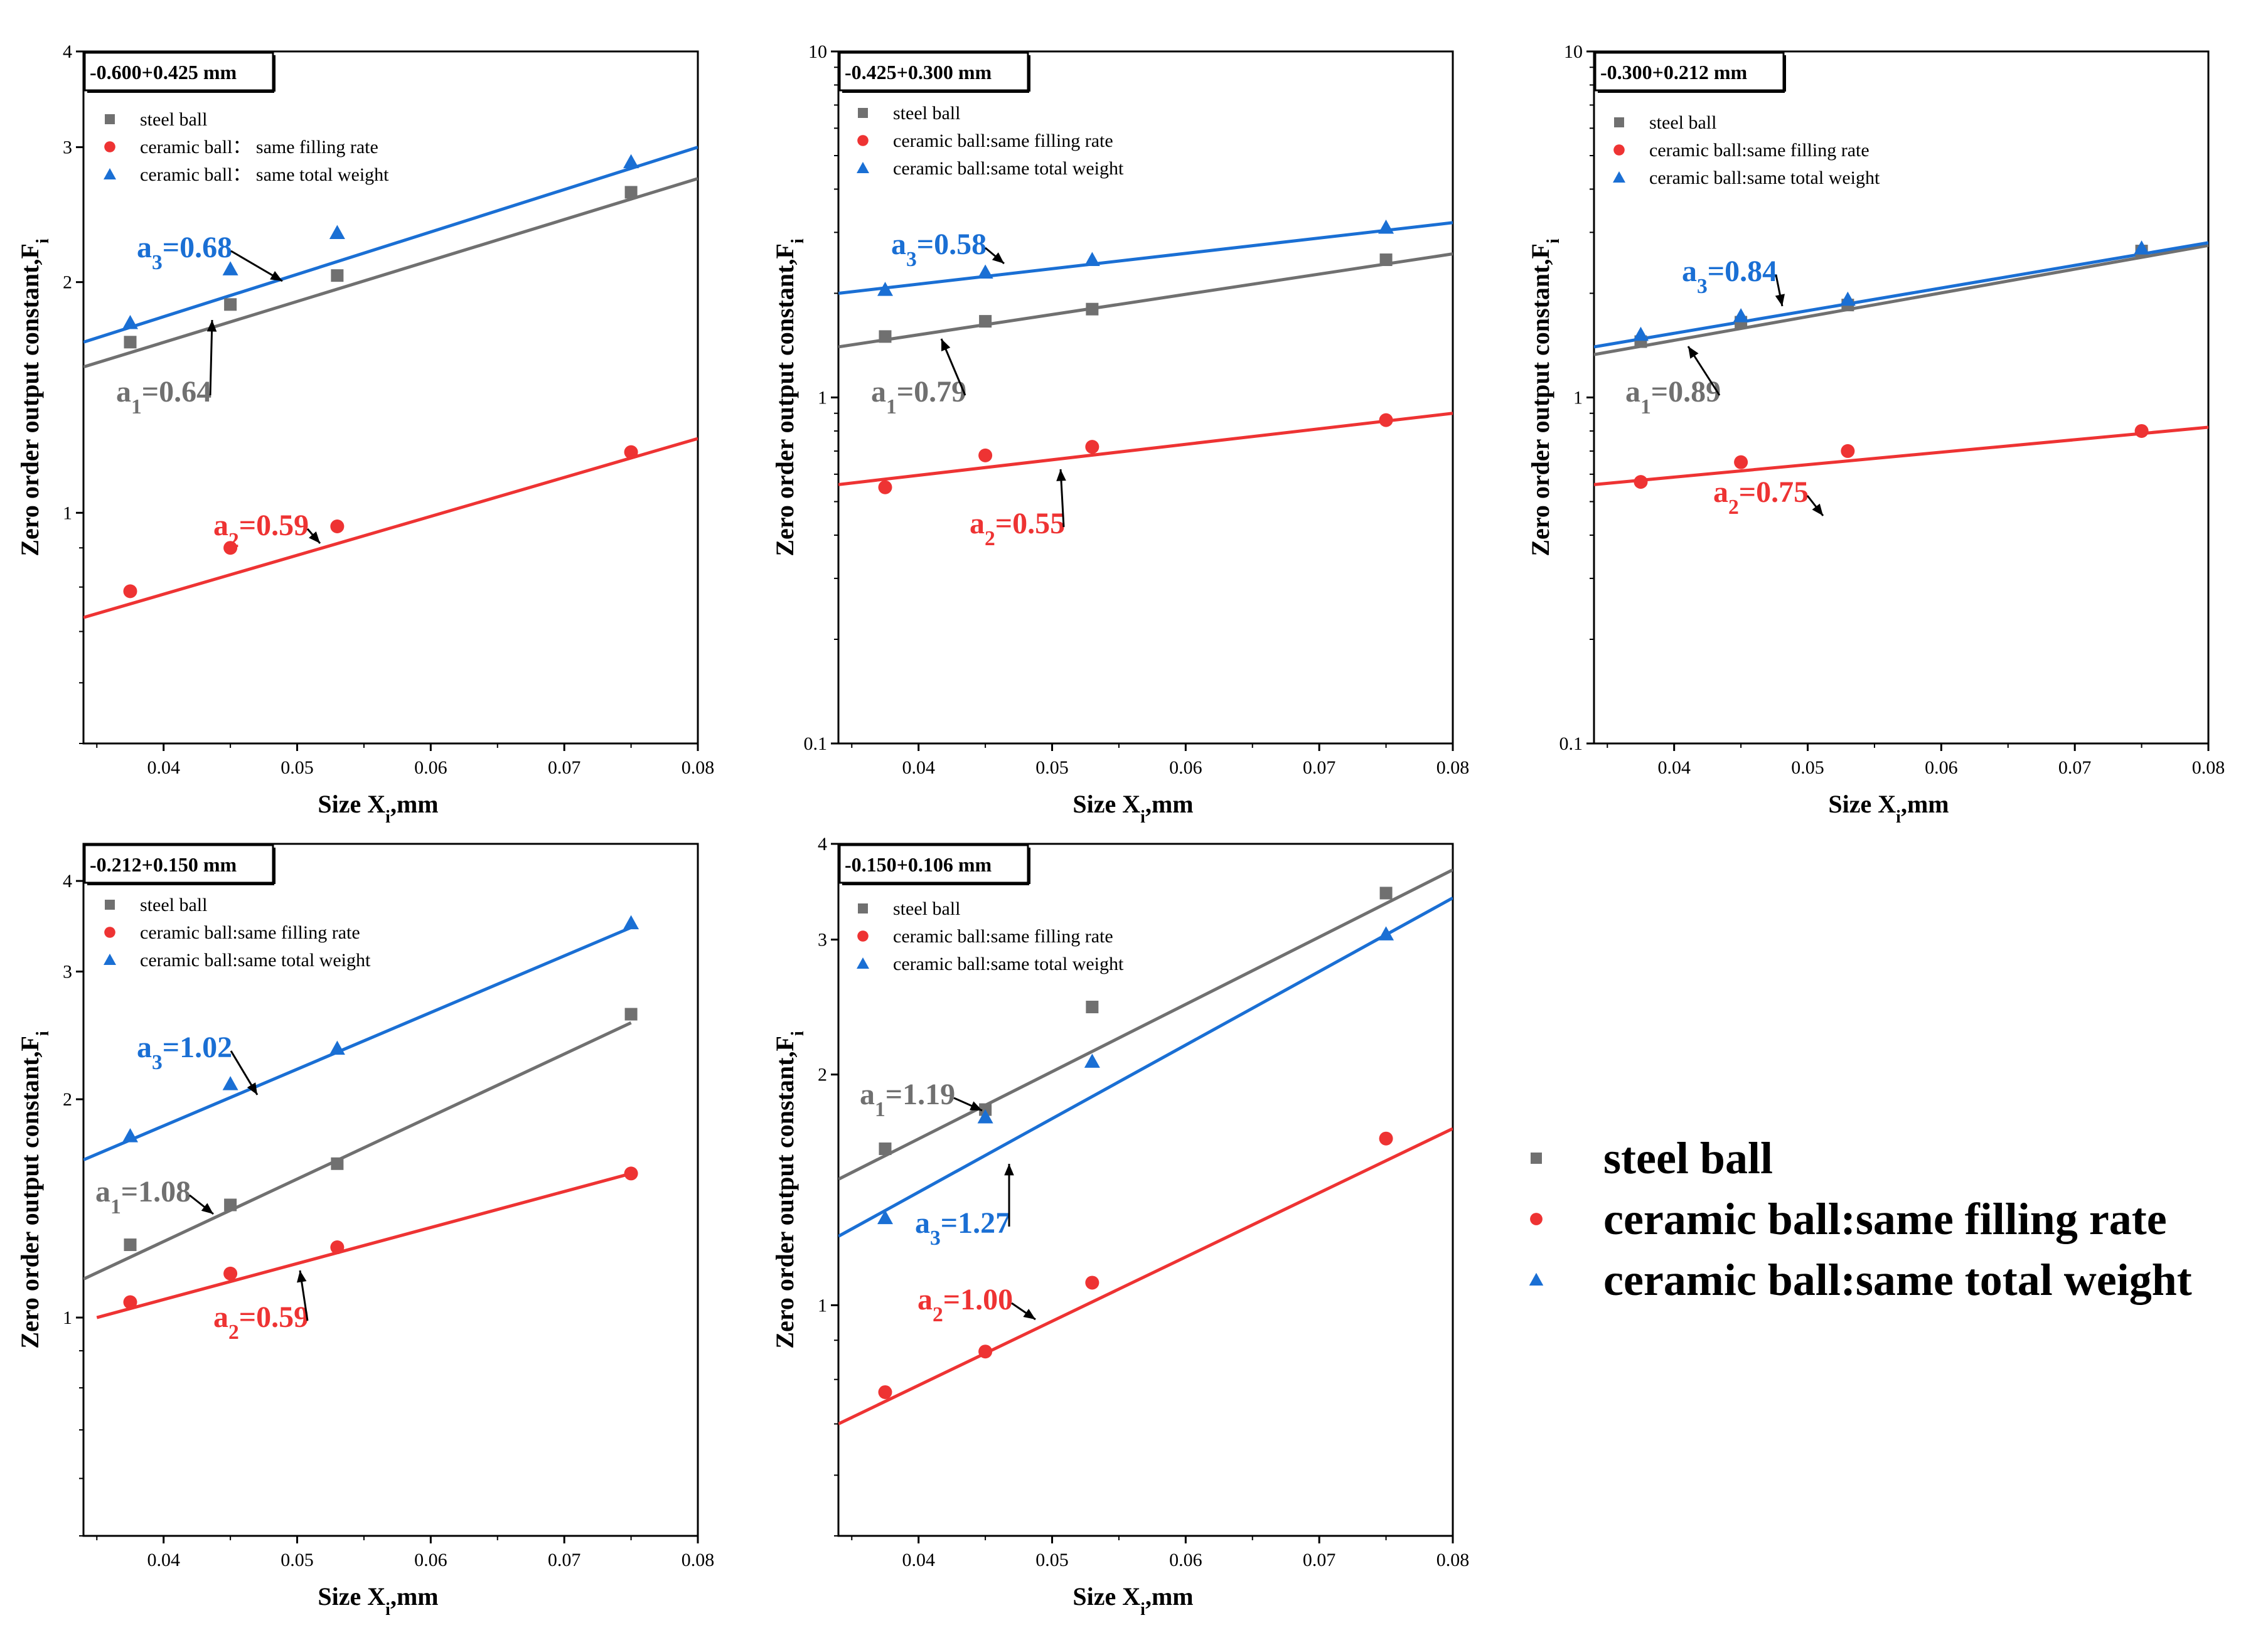 This screenshot has height=1635, width=2268. Describe the element at coordinates (1885, 1219) in the screenshot. I see `figure-legend-label-filling: ceramic ball:same filling rate` at that location.